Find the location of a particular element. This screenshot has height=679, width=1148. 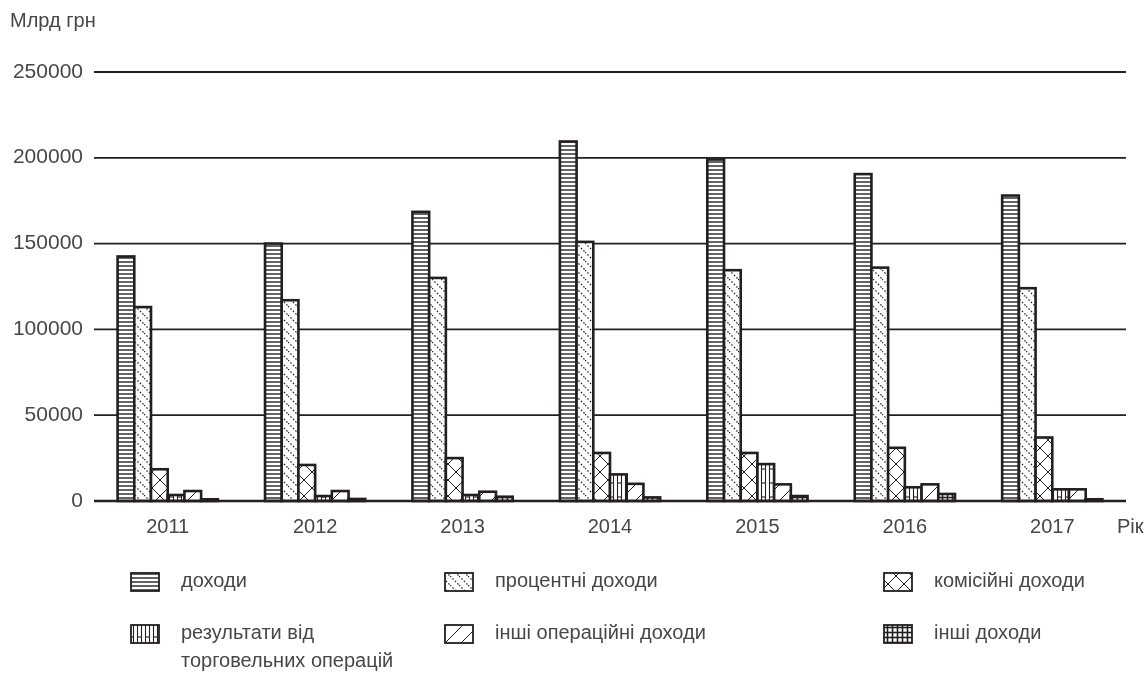

legend-label: інші доходи is located at coordinates (988, 632).